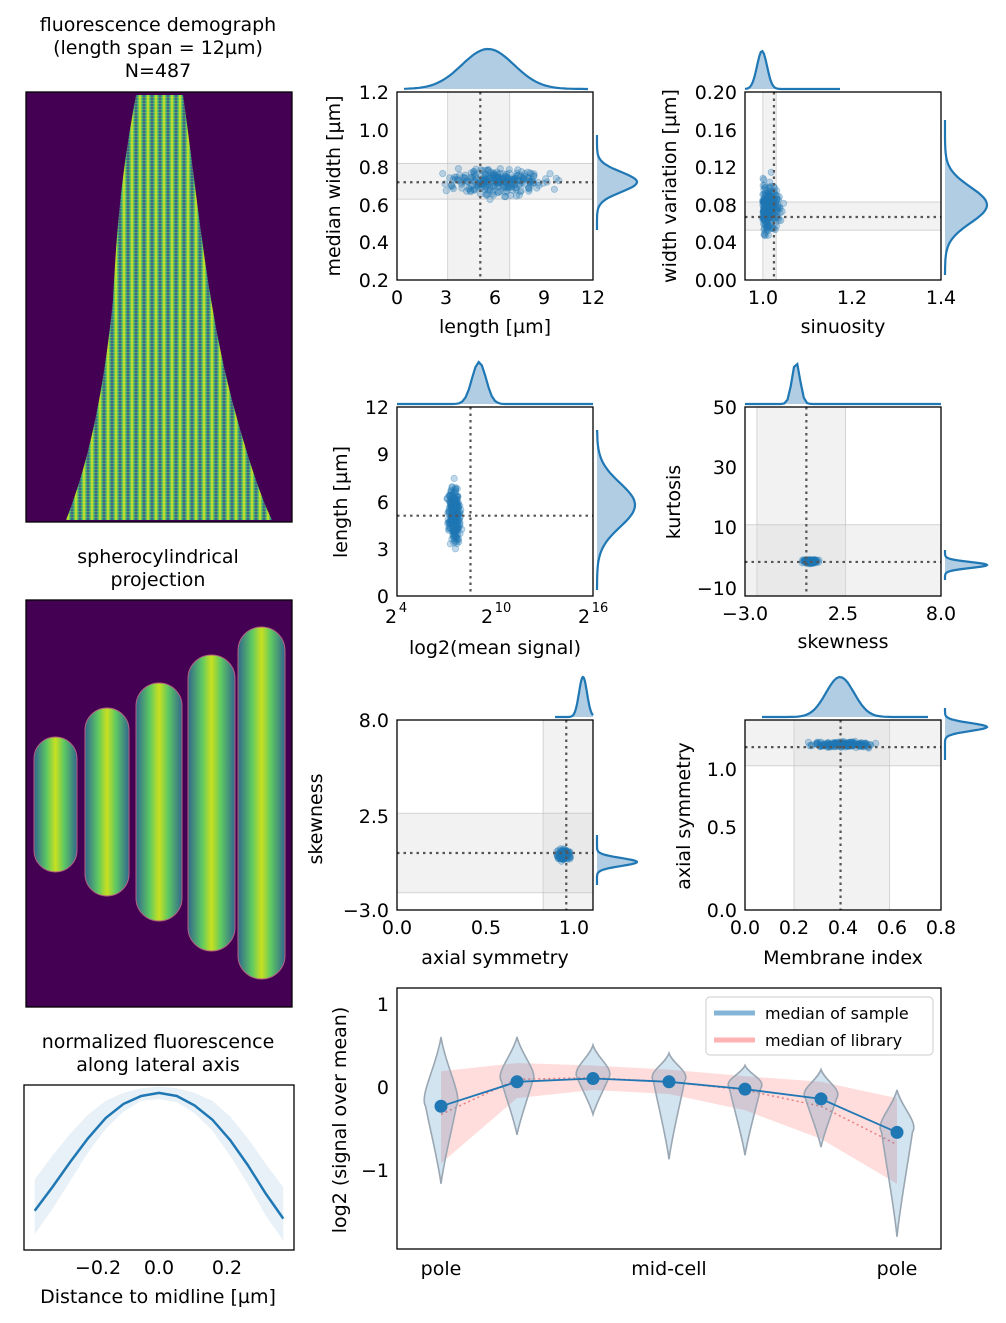 The height and width of the screenshot is (1323, 1006). Describe the element at coordinates (503, 608) in the screenshot. I see `svg-text: 10` at that location.